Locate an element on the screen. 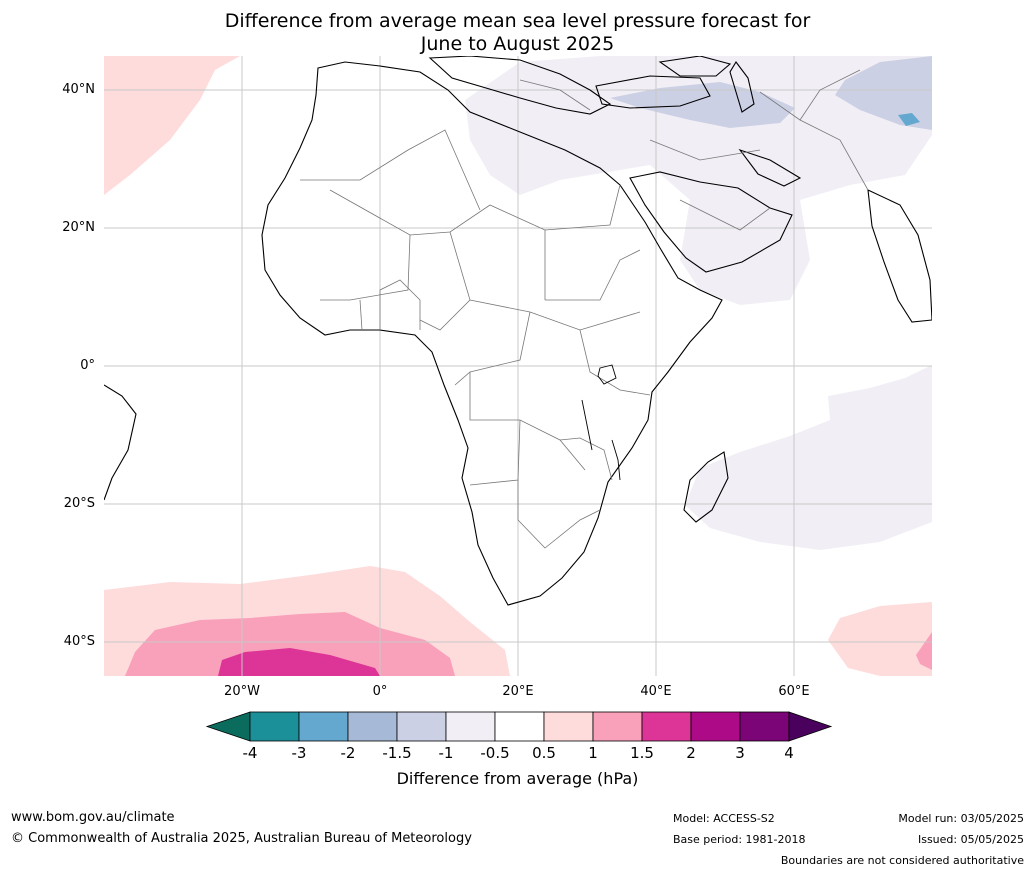 This screenshot has height=873, width=1035. anomaly-region-north-negative-light is located at coordinates (698, 180).